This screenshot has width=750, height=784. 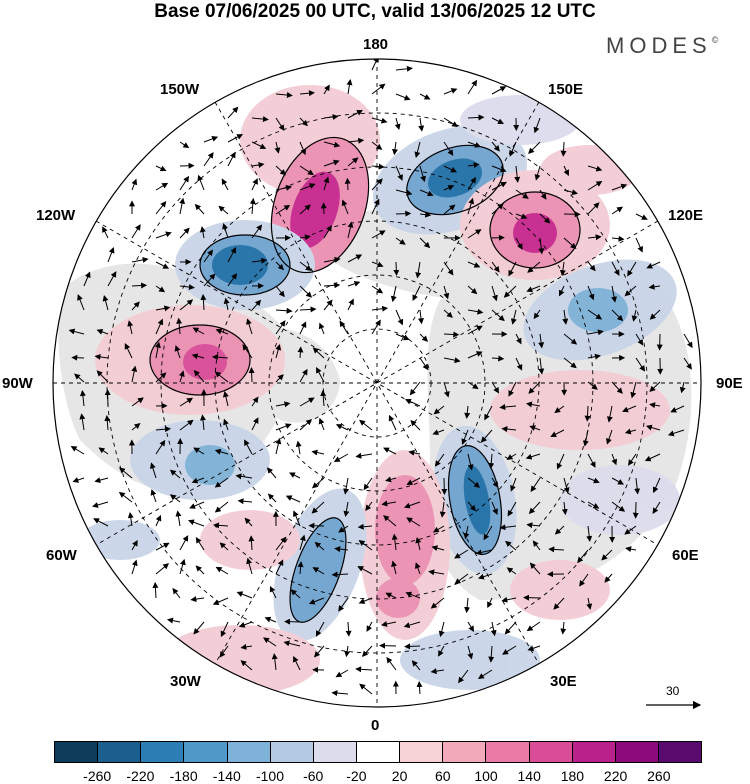 What do you see at coordinates (529, 776) in the screenshot?
I see `colorbar-tick-label: 140` at bounding box center [529, 776].